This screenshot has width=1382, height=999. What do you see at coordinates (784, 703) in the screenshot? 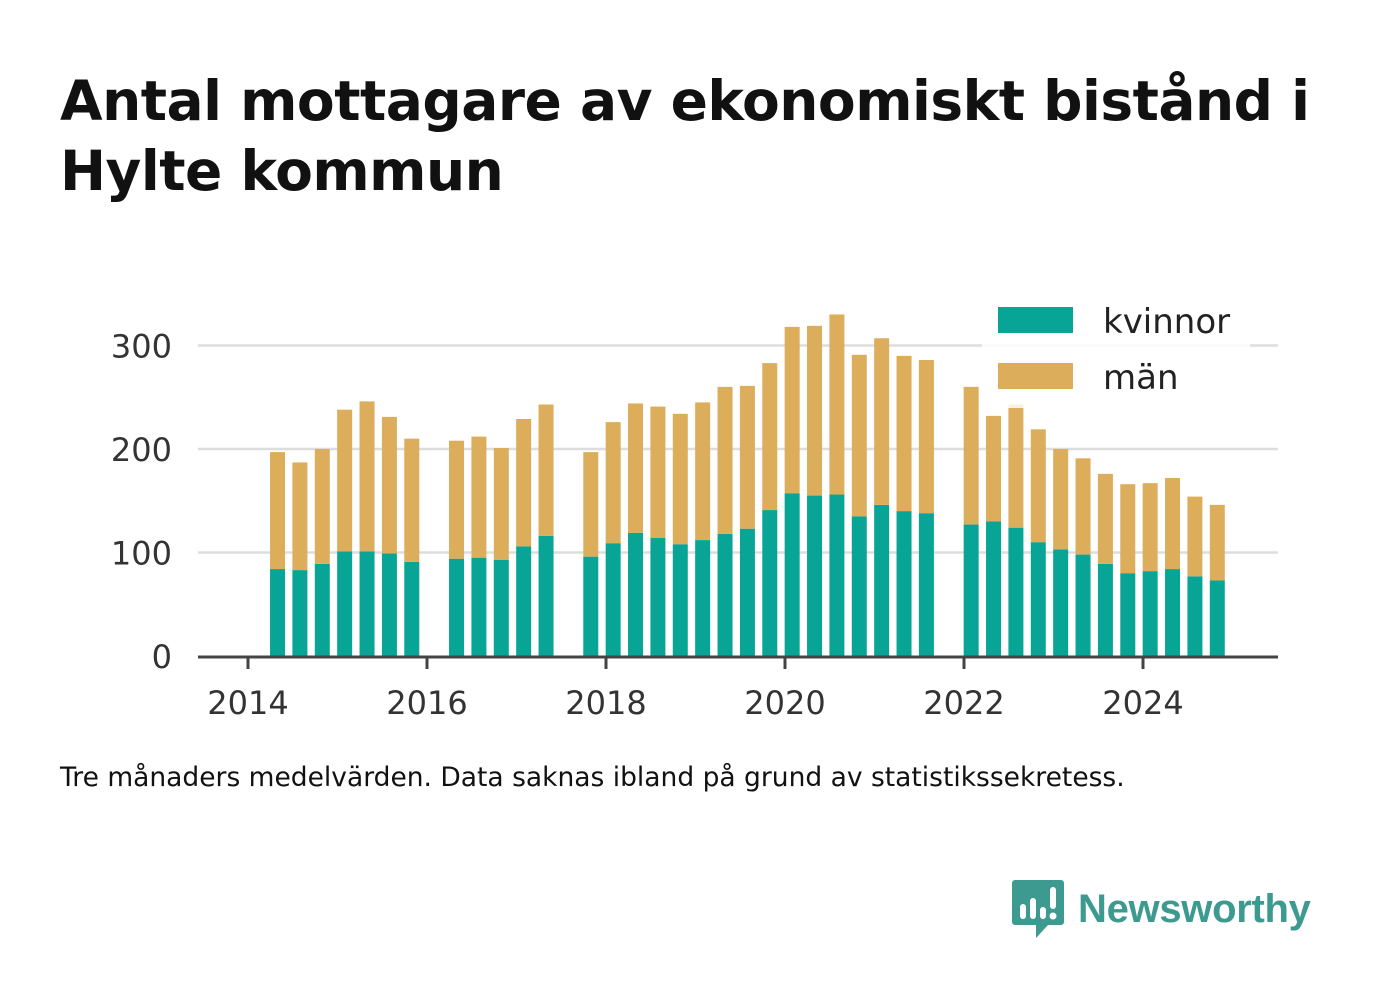
I see `x-tick-label: 2020` at bounding box center [784, 703].